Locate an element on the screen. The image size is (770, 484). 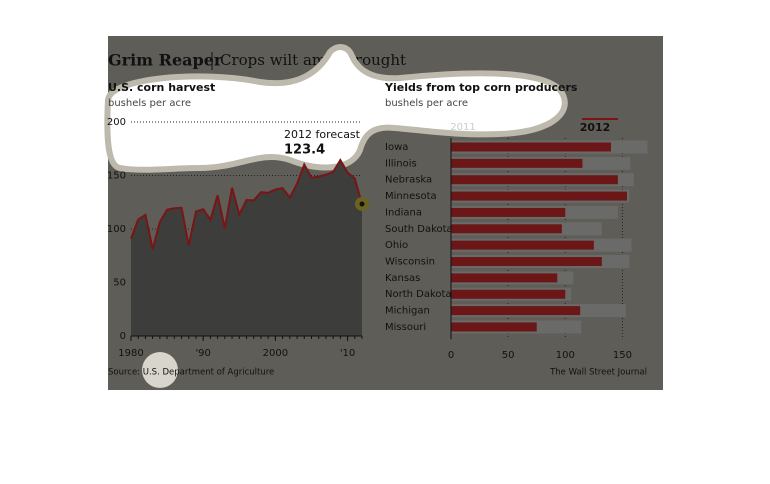
x-tick-label: 2000 is located at coordinates (275, 353).